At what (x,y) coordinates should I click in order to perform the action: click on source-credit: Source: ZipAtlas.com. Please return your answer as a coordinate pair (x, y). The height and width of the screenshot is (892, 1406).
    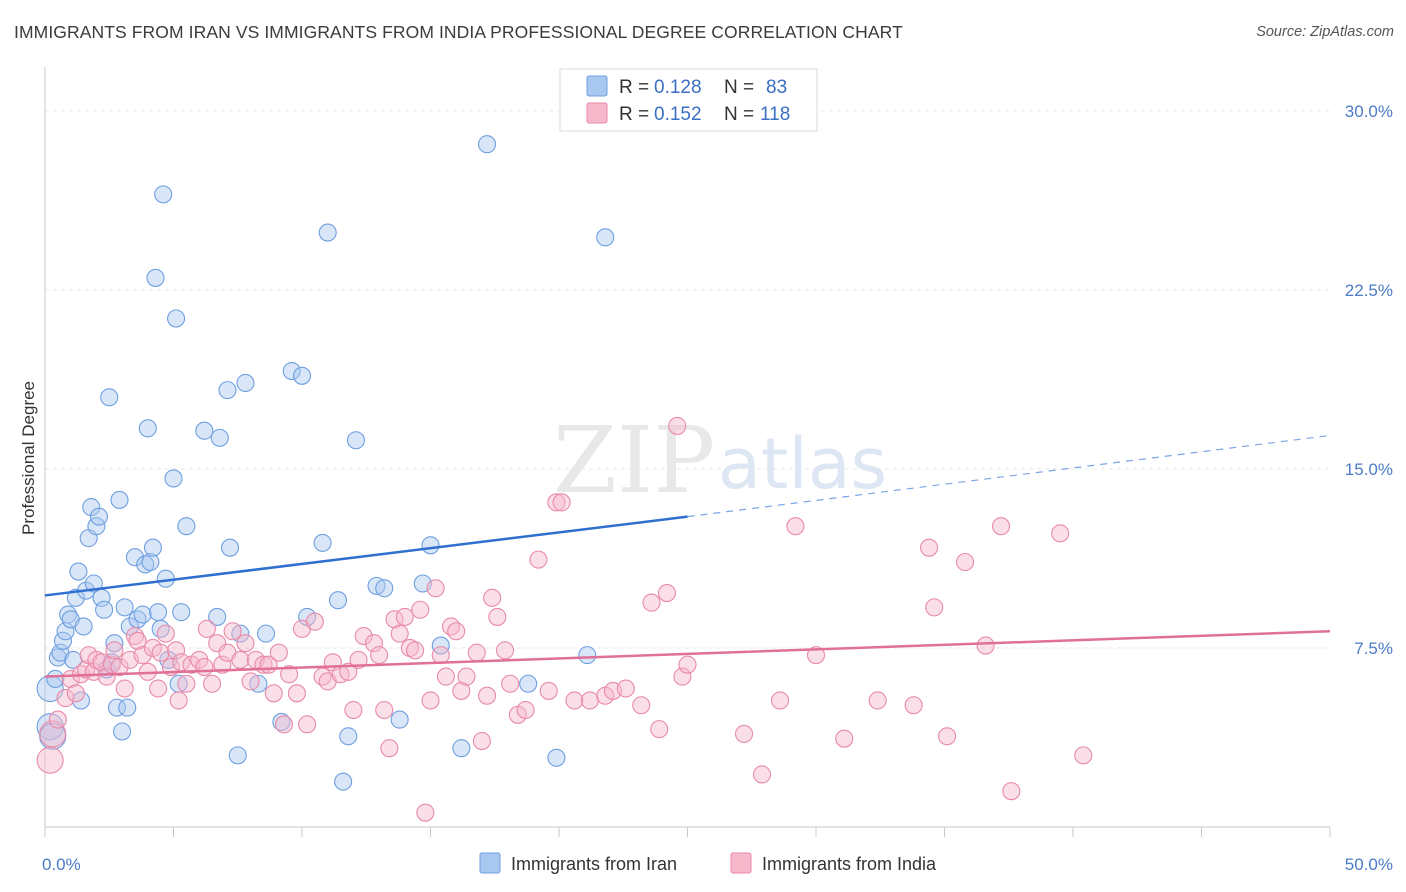
    Looking at the image, I should click on (1325, 32).